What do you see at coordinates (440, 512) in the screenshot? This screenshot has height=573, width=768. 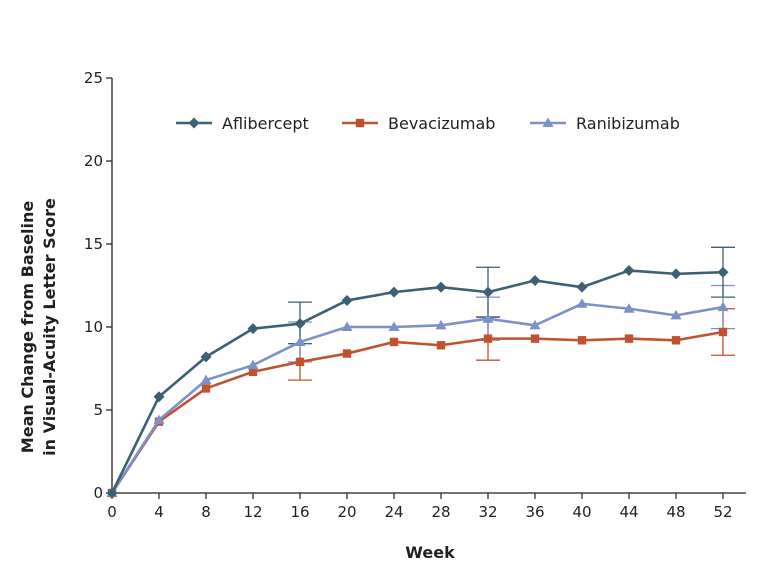 I see `x-tick-label: 28` at bounding box center [440, 512].